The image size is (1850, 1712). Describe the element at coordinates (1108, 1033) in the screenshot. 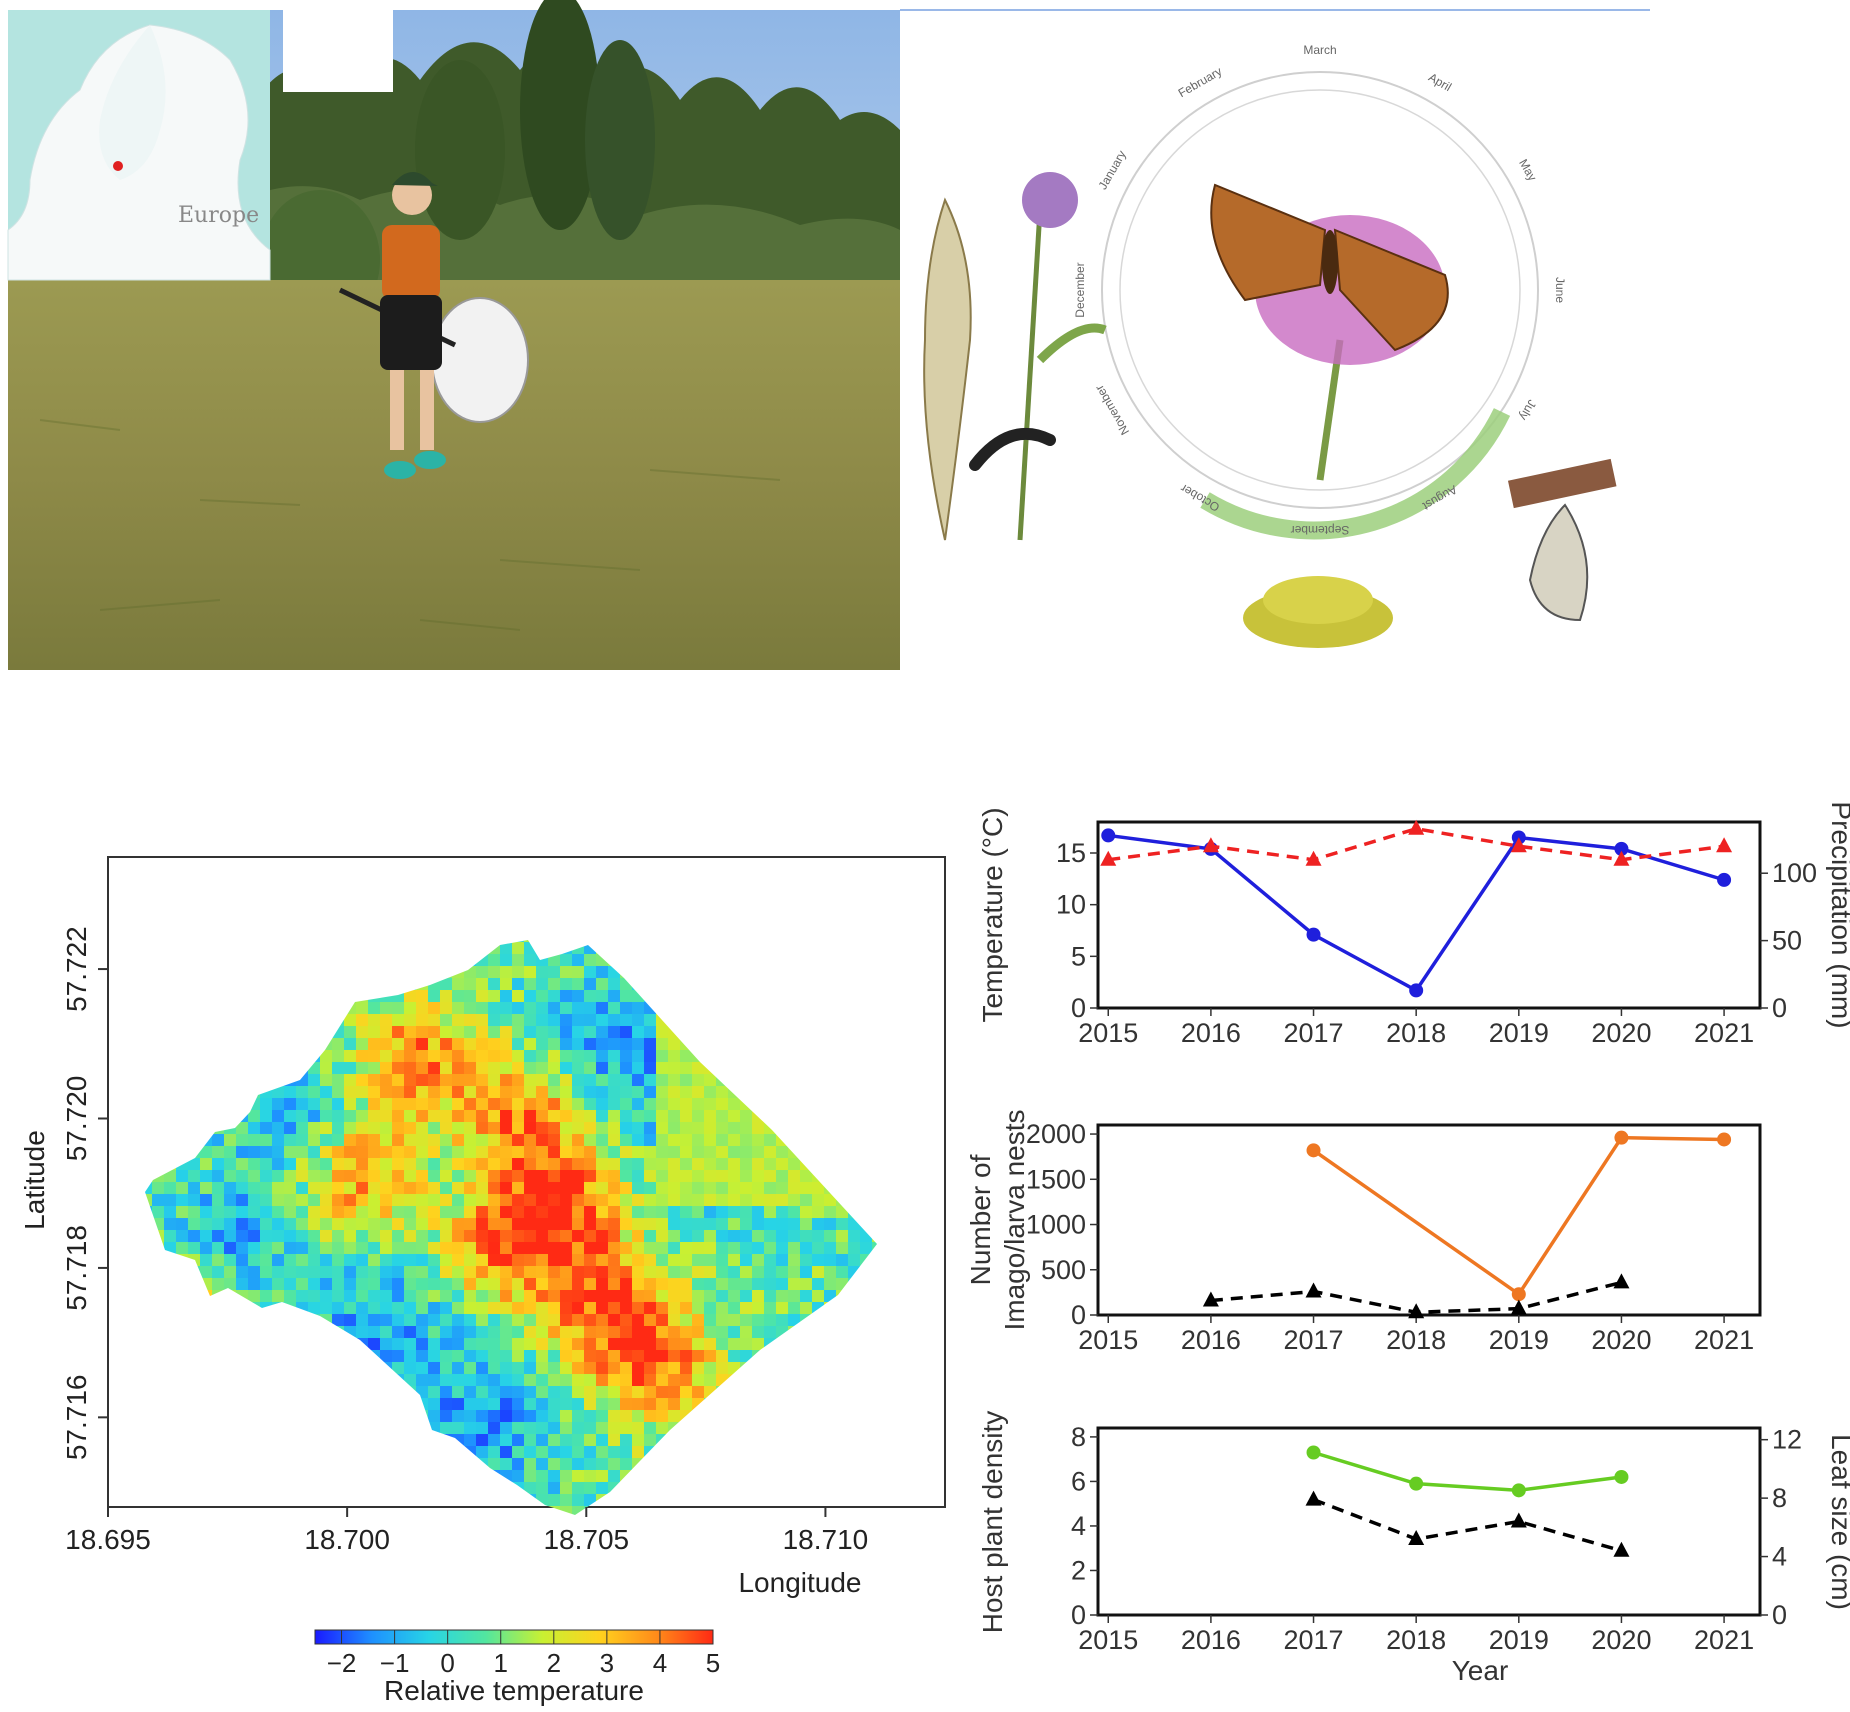

I see `x-tick-label: 2015` at that location.